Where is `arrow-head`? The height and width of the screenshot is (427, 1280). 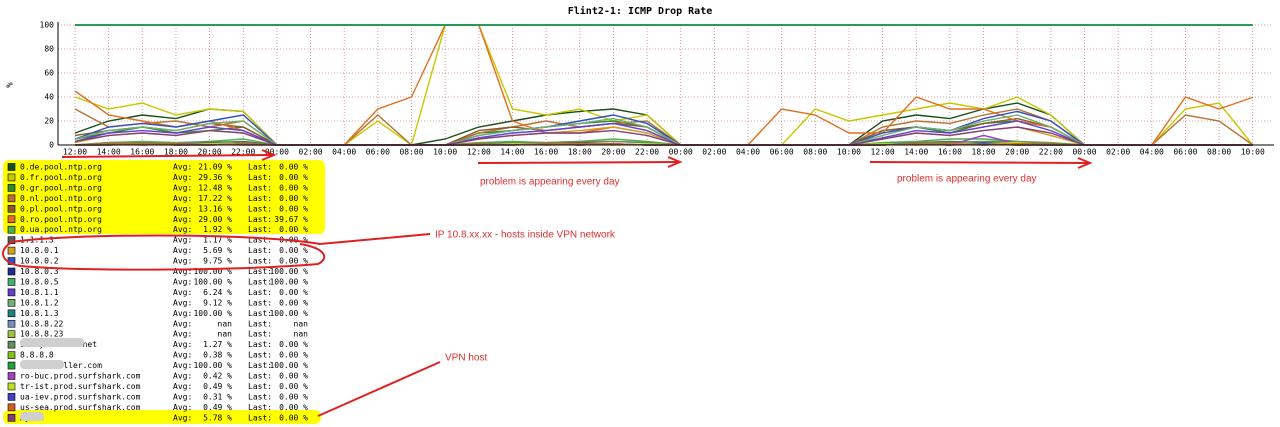 arrow-head is located at coordinates (269, 155).